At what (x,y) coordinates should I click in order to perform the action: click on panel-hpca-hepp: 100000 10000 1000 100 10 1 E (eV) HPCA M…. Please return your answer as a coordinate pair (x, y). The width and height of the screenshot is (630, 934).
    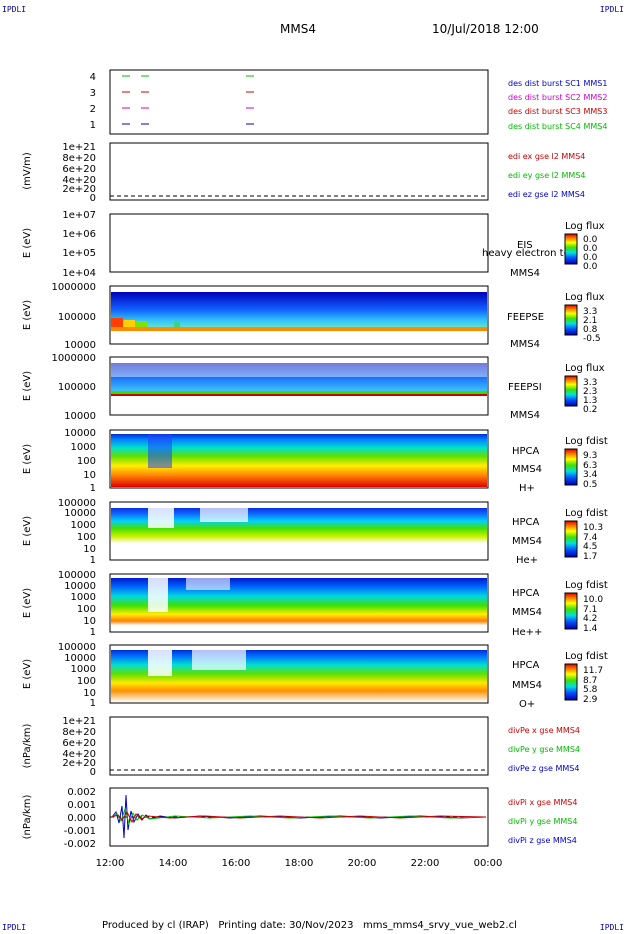
    Looking at the image, I should click on (315, 604).